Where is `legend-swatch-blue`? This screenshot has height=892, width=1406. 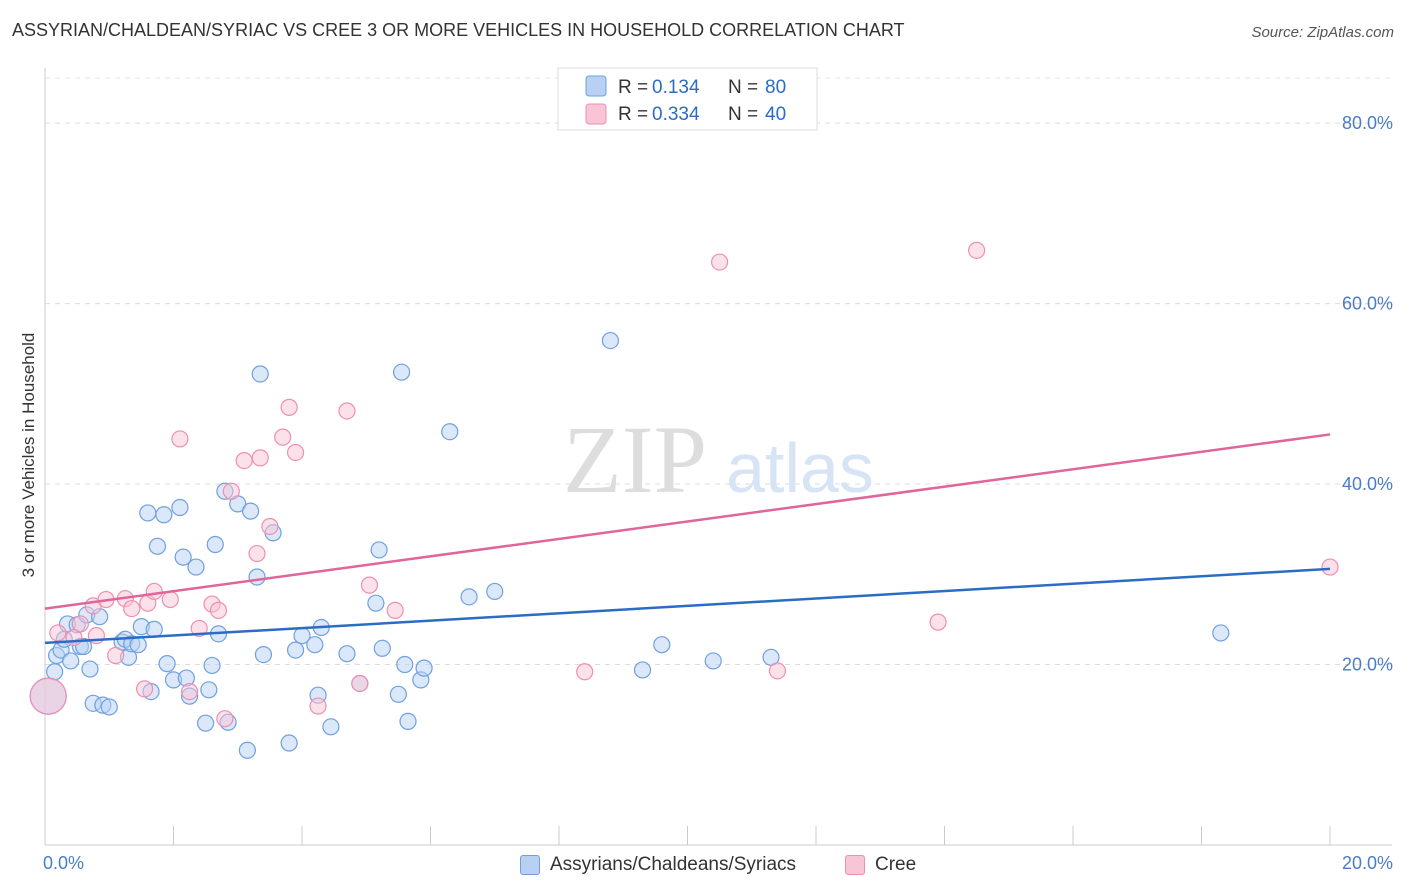
legend-swatch-blue is located at coordinates (596, 86).